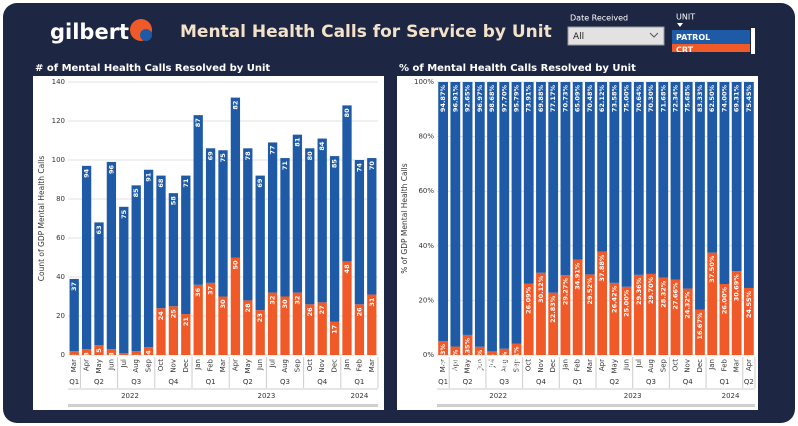  Describe the element at coordinates (565, 365) in the screenshot. I see `x-tick-label: Jan` at that location.